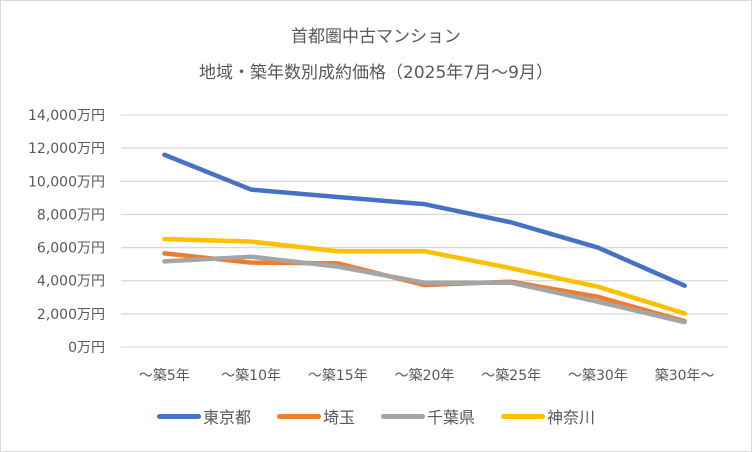 The image size is (752, 452). I want to click on y-tick-label: 14,000万円, so click(66, 116).